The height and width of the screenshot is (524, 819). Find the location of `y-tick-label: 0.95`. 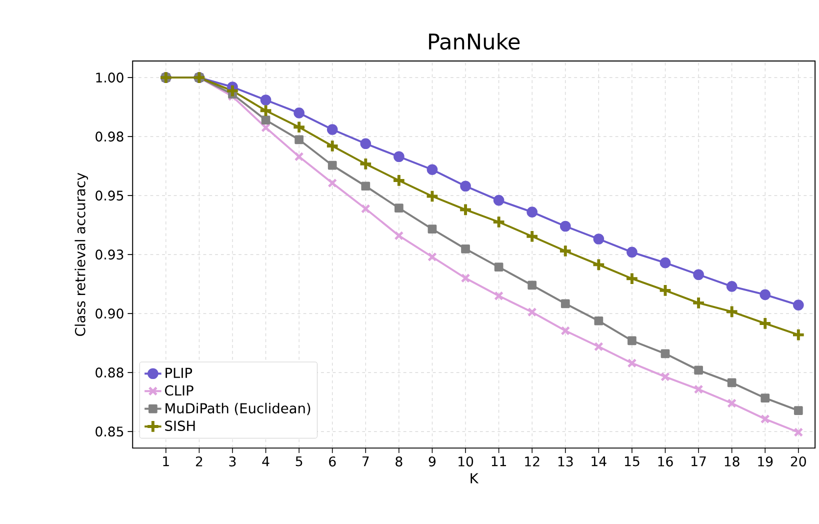

y-tick-label: 0.95 is located at coordinates (110, 195).